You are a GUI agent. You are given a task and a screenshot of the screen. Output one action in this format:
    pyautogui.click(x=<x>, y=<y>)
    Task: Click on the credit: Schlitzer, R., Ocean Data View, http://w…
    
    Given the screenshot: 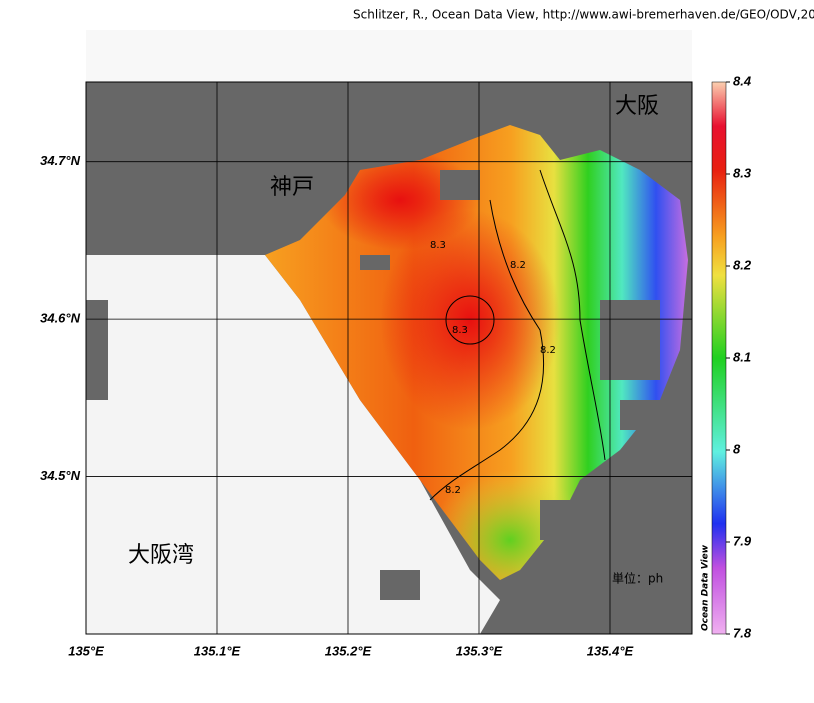 What is the action you would take?
    pyautogui.click(x=583, y=15)
    